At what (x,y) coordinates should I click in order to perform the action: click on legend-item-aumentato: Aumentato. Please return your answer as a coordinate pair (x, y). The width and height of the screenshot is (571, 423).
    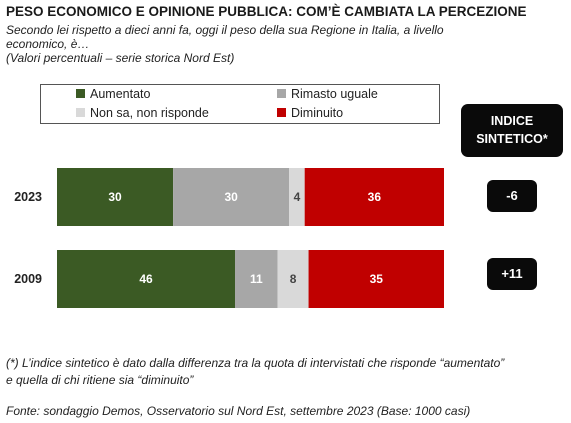
    Looking at the image, I should click on (113, 94).